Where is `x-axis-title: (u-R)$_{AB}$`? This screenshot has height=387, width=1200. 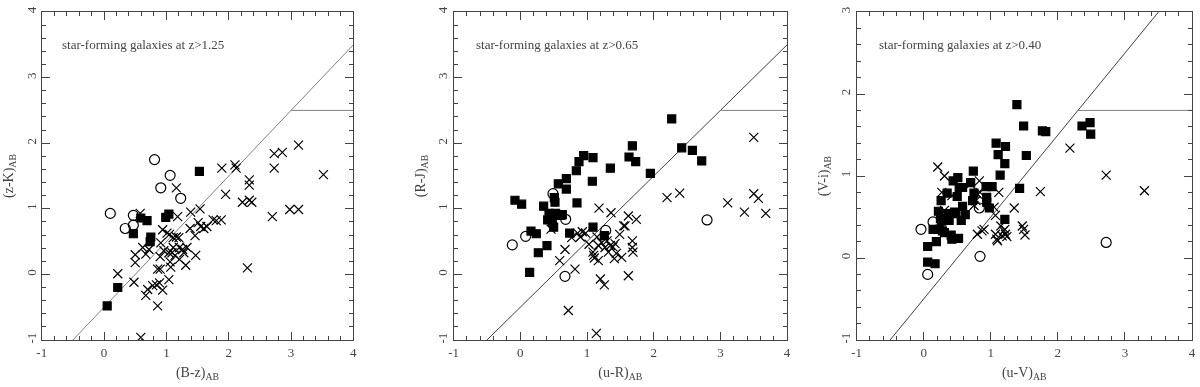
x-axis-title: (u-R)$_{AB}$ is located at coordinates (620, 373).